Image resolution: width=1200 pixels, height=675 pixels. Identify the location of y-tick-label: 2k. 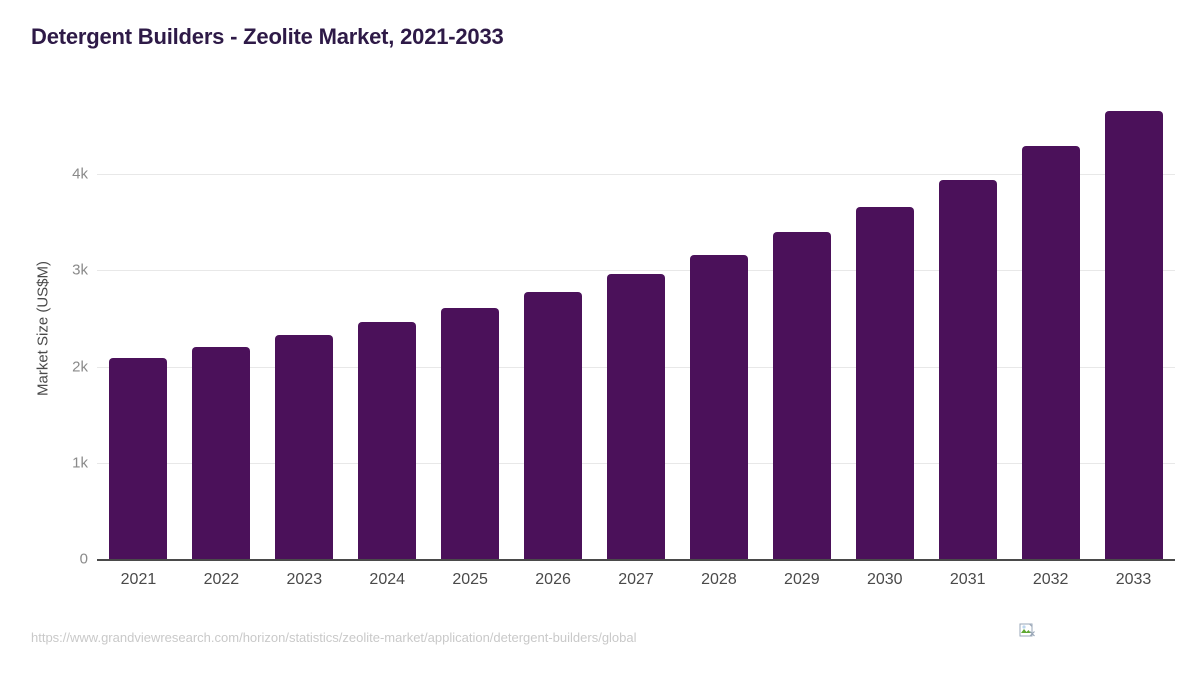
(80, 367).